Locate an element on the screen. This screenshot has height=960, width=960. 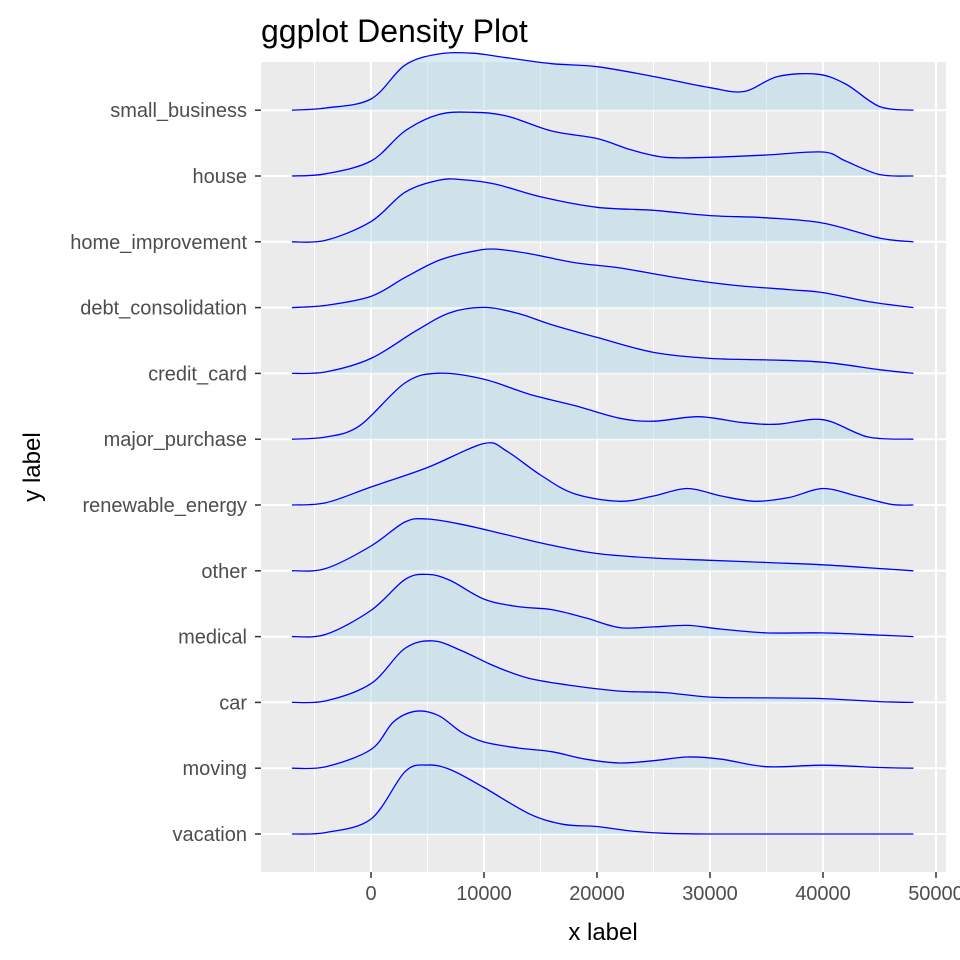
y-tick-label: debt_consolidation is located at coordinates (163, 309).